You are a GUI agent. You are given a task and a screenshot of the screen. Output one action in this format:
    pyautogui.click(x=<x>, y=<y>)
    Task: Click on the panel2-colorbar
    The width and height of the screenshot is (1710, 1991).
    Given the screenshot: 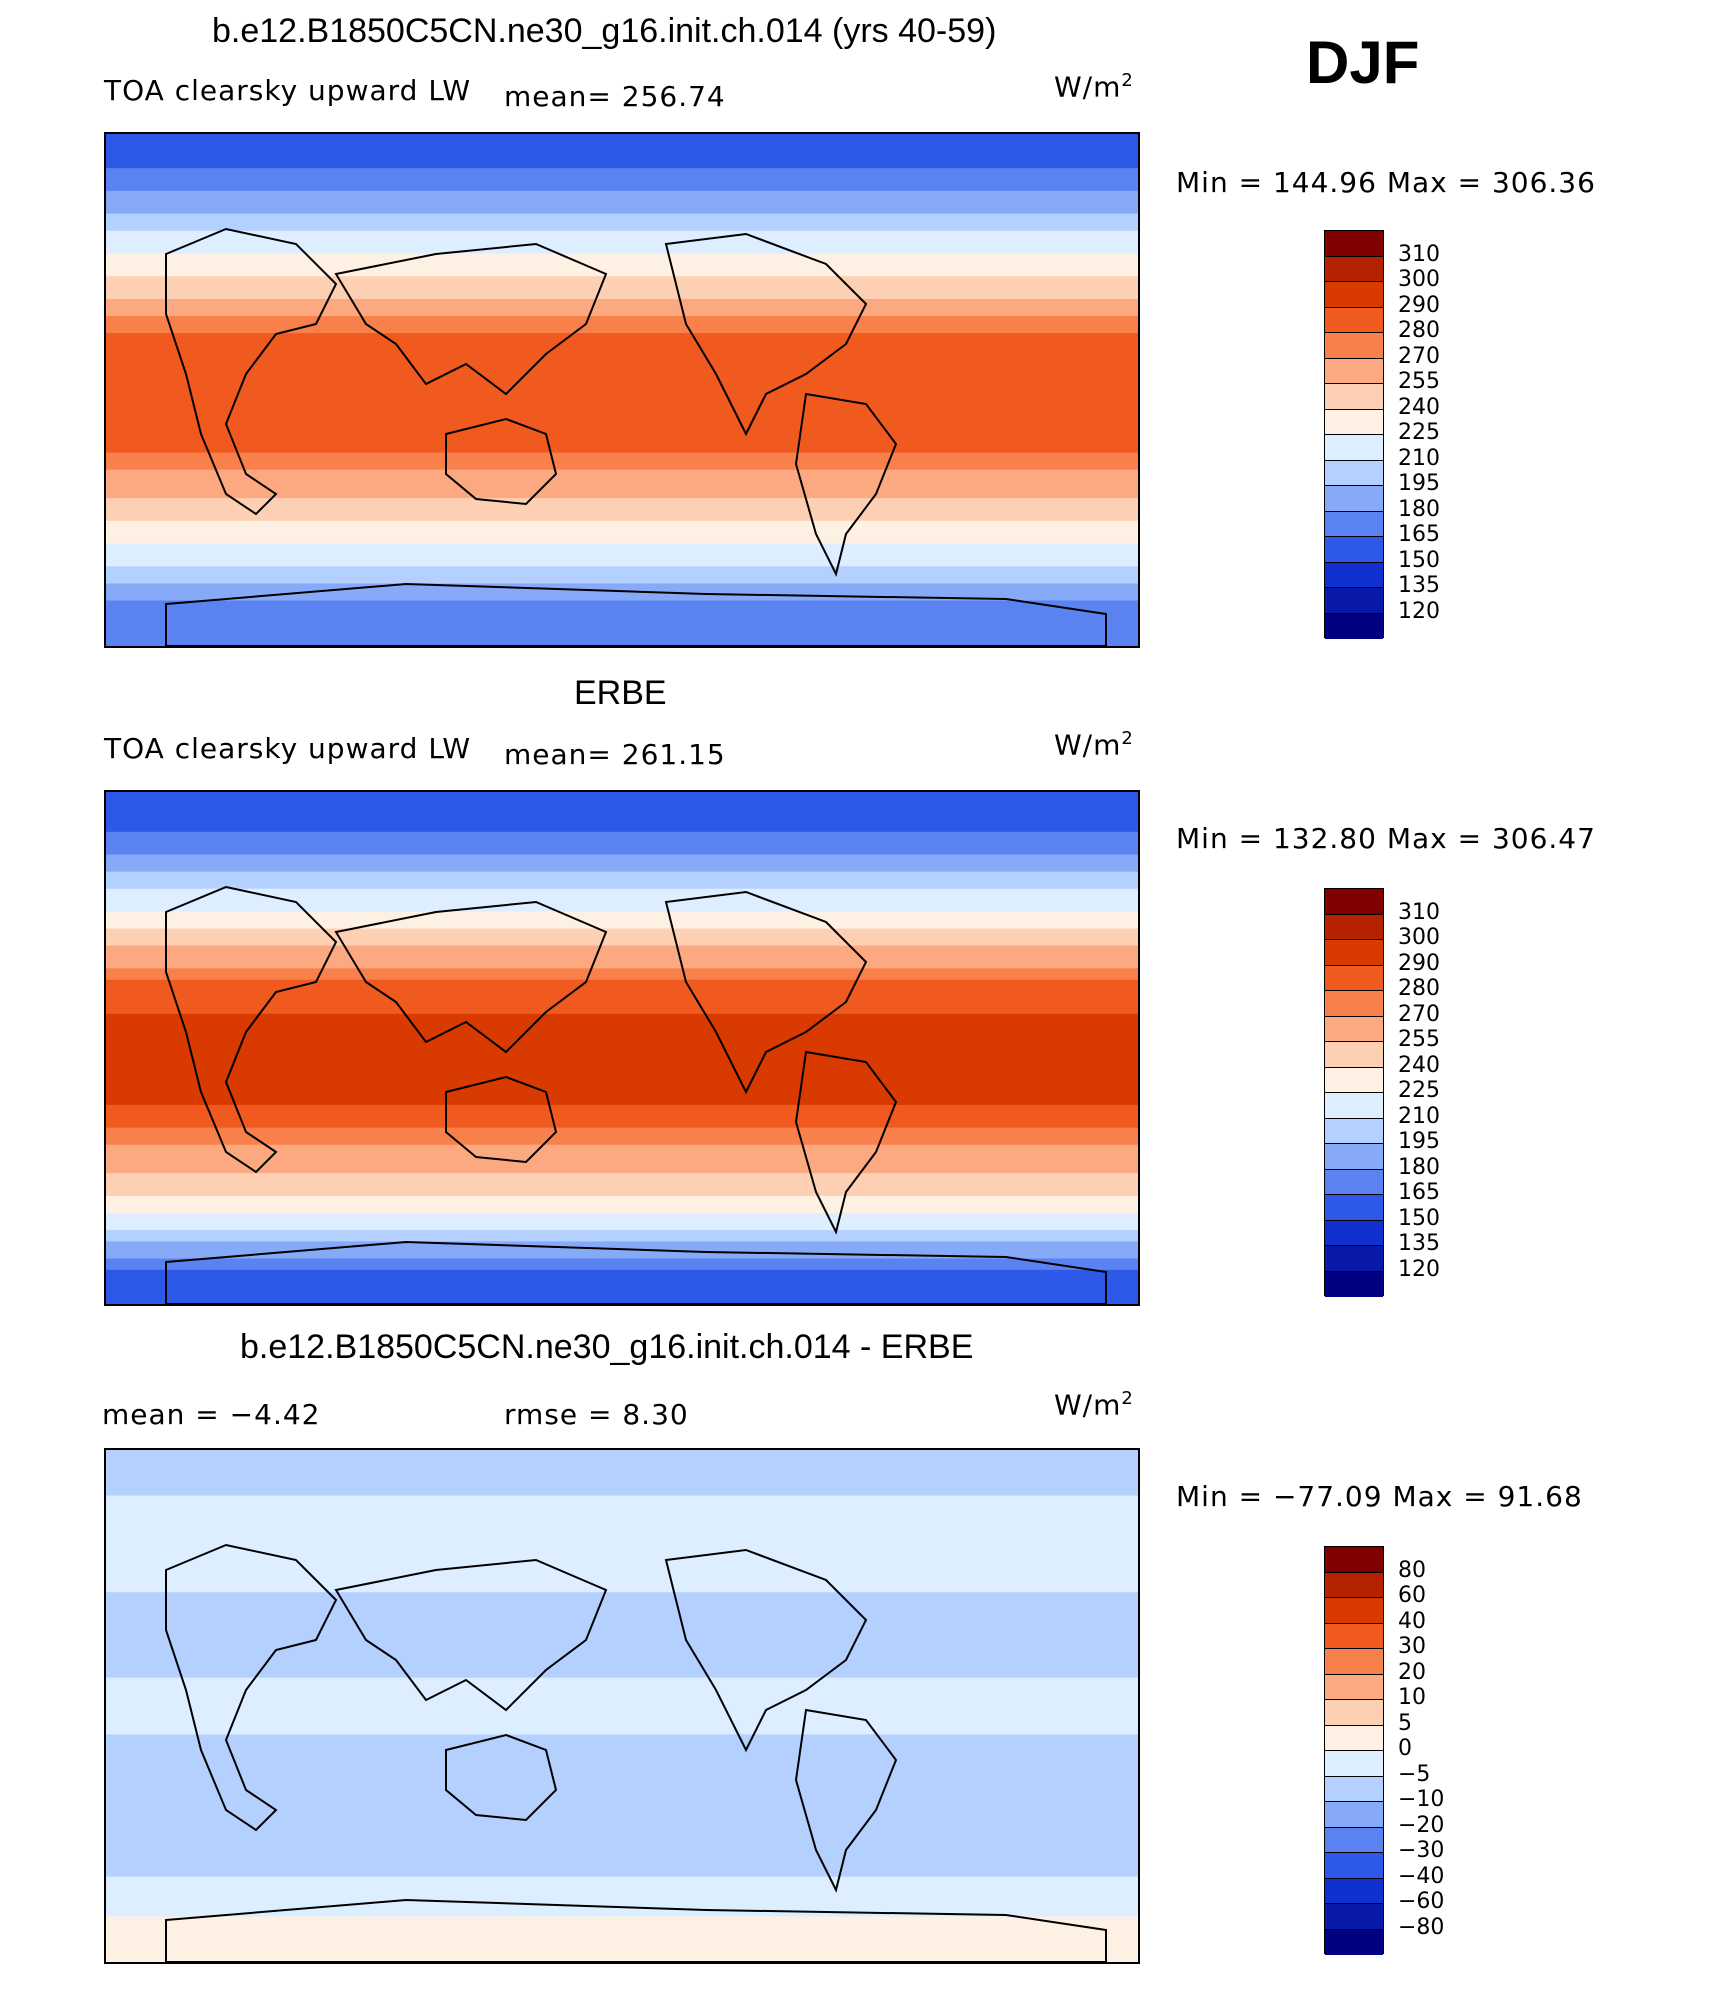 What is the action you would take?
    pyautogui.click(x=1354, y=1092)
    